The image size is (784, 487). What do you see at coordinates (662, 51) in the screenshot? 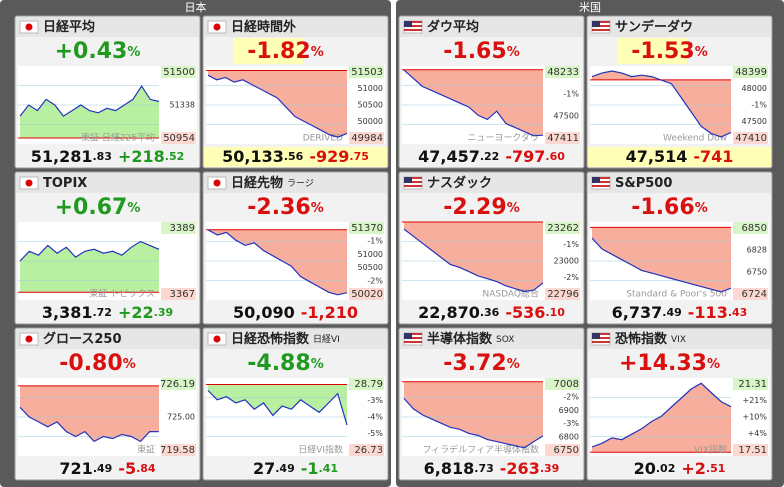
I see `pct-value: -1.53` at bounding box center [662, 51].